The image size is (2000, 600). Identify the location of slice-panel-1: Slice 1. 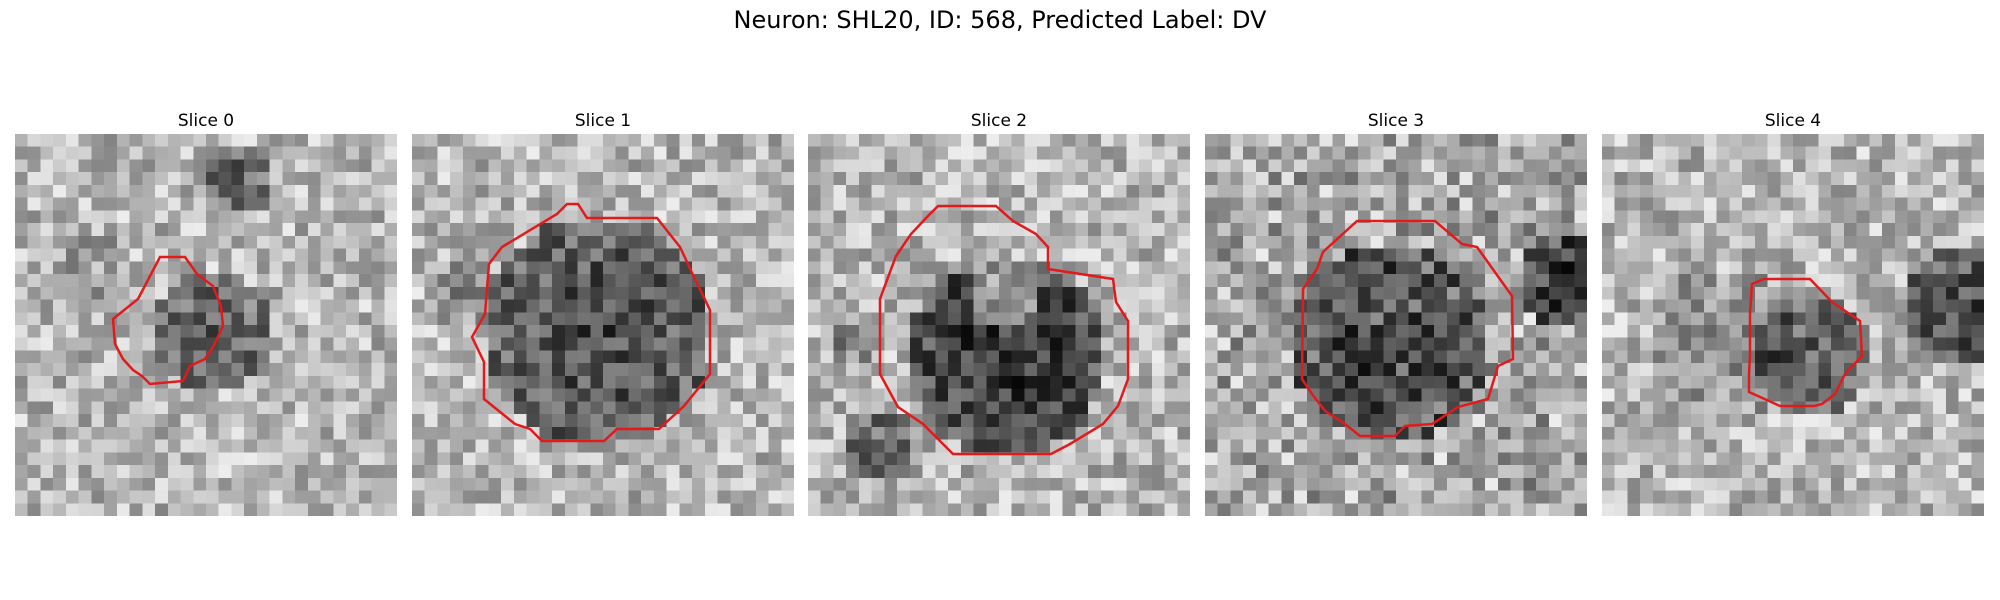
(603, 312).